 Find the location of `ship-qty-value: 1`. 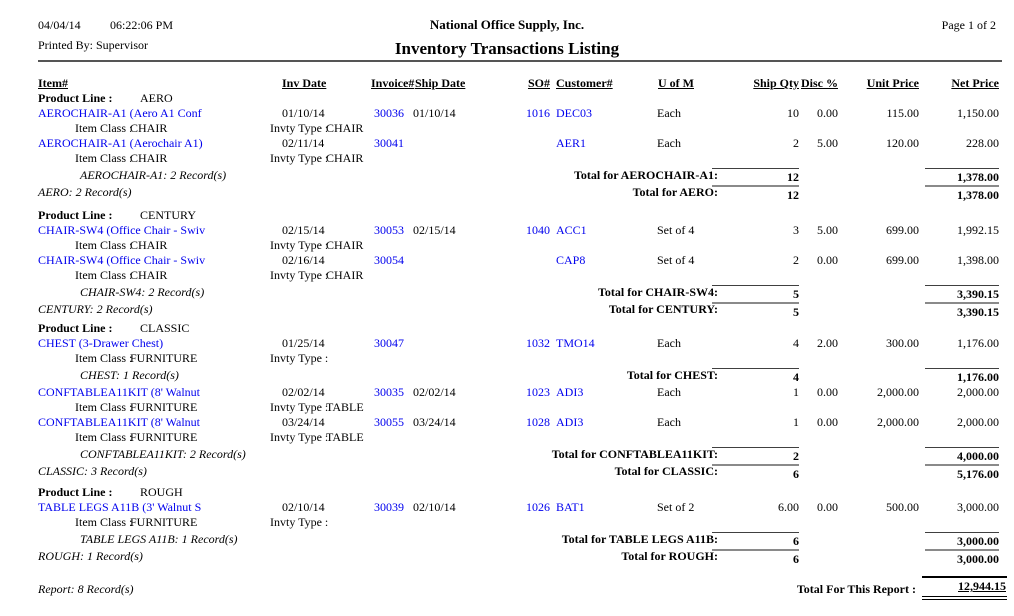

ship-qty-value: 1 is located at coordinates (796, 392).